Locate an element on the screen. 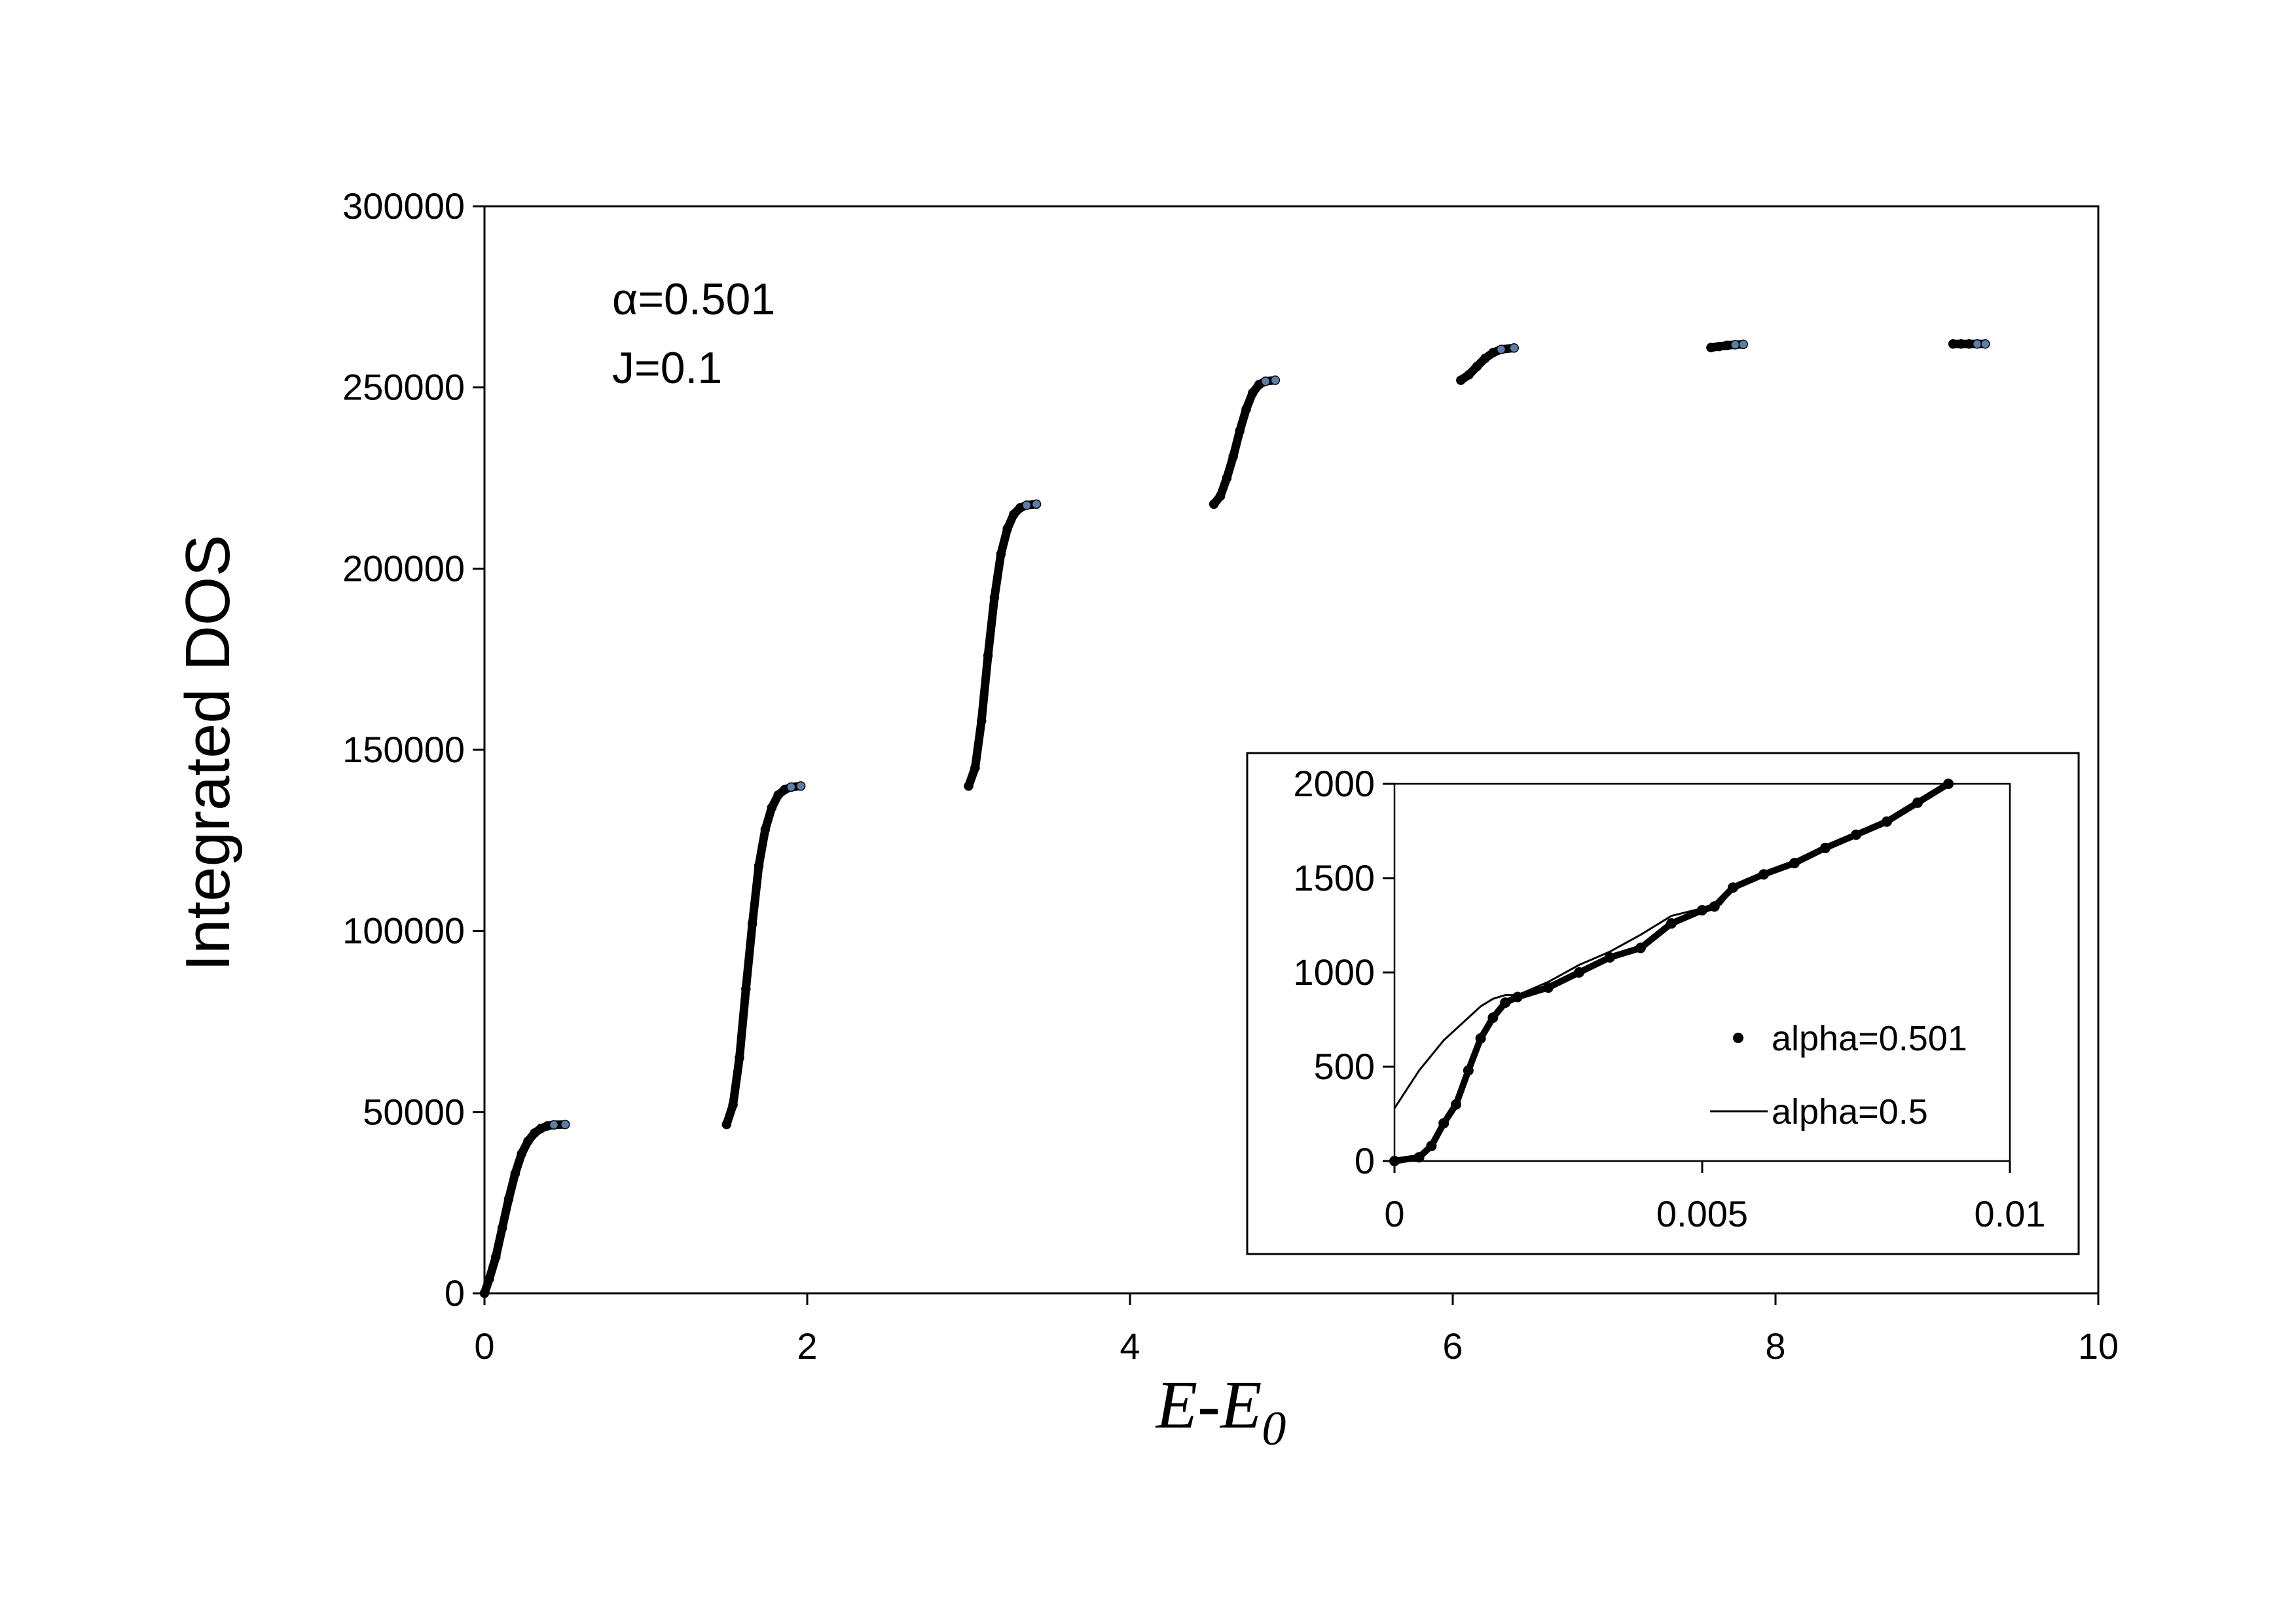 Image resolution: width=2296 pixels, height=1624 pixels. x-axis-title-subscript: 0 is located at coordinates (1274, 1429).